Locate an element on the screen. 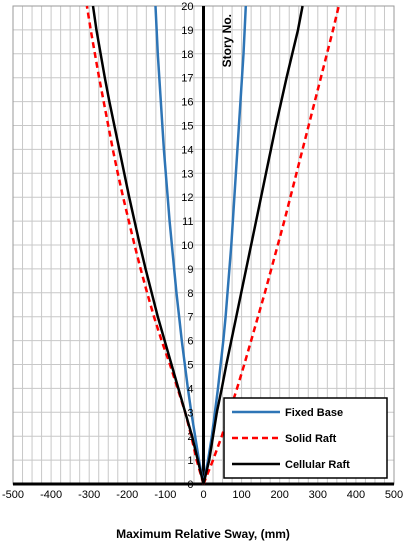 The image size is (405, 550). y-tick-label: 10 is located at coordinates (187, 246).